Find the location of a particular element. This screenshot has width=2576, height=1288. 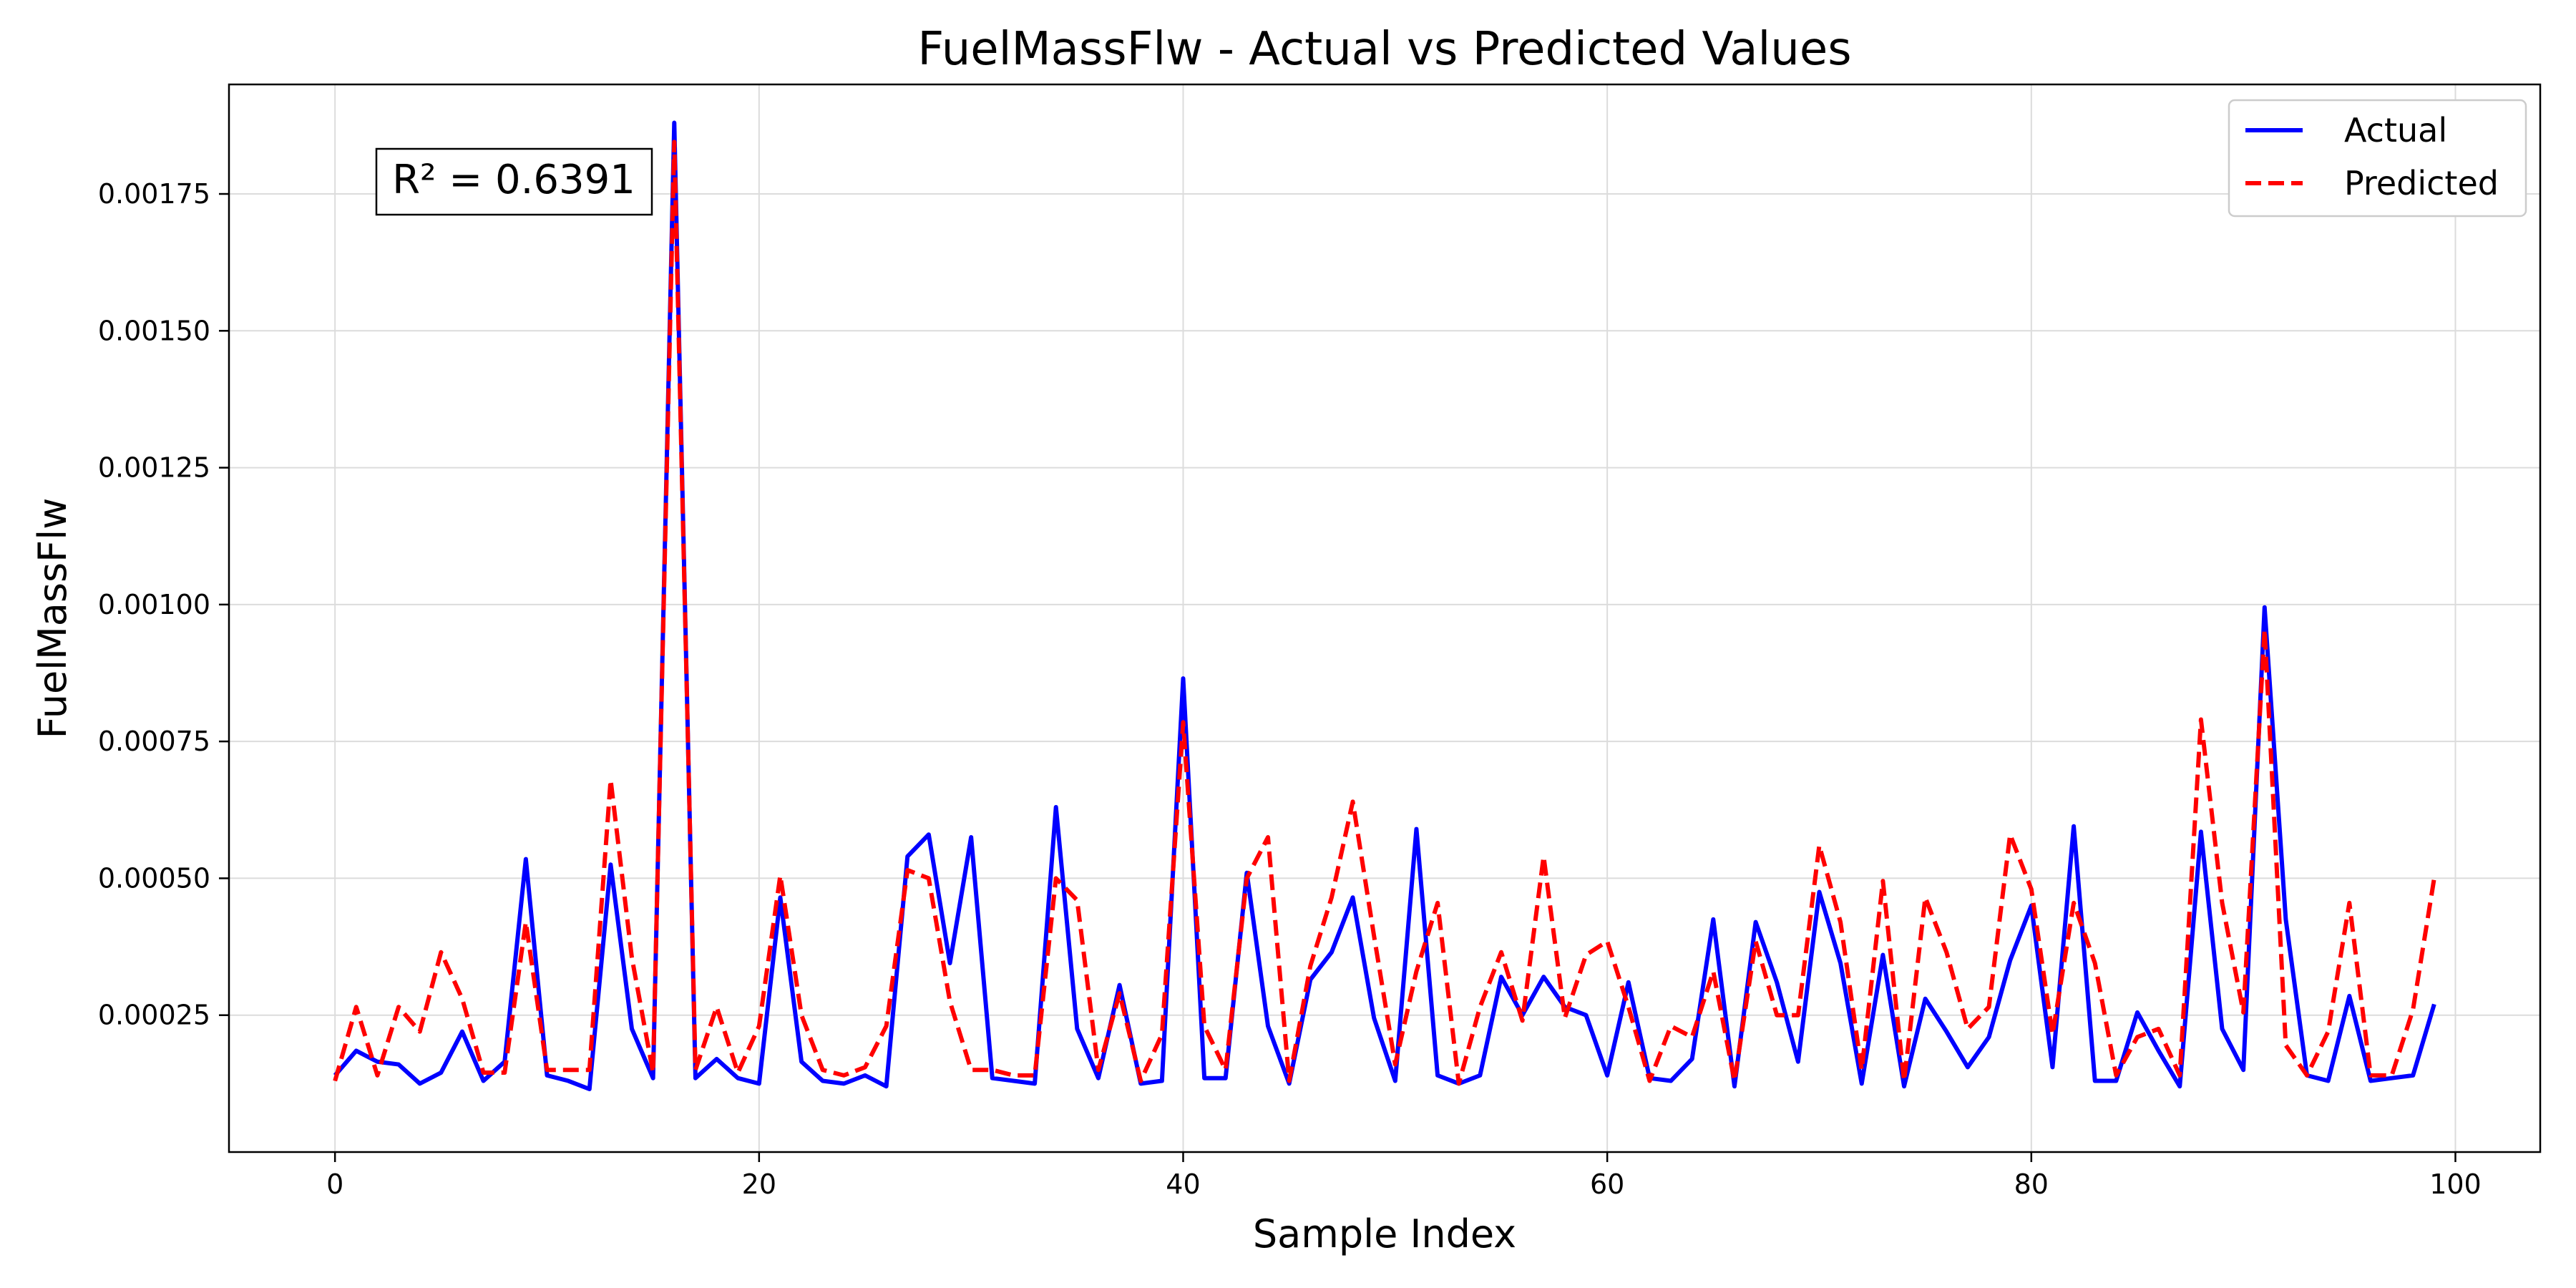

x-tick-label: 60 is located at coordinates (1607, 1184).